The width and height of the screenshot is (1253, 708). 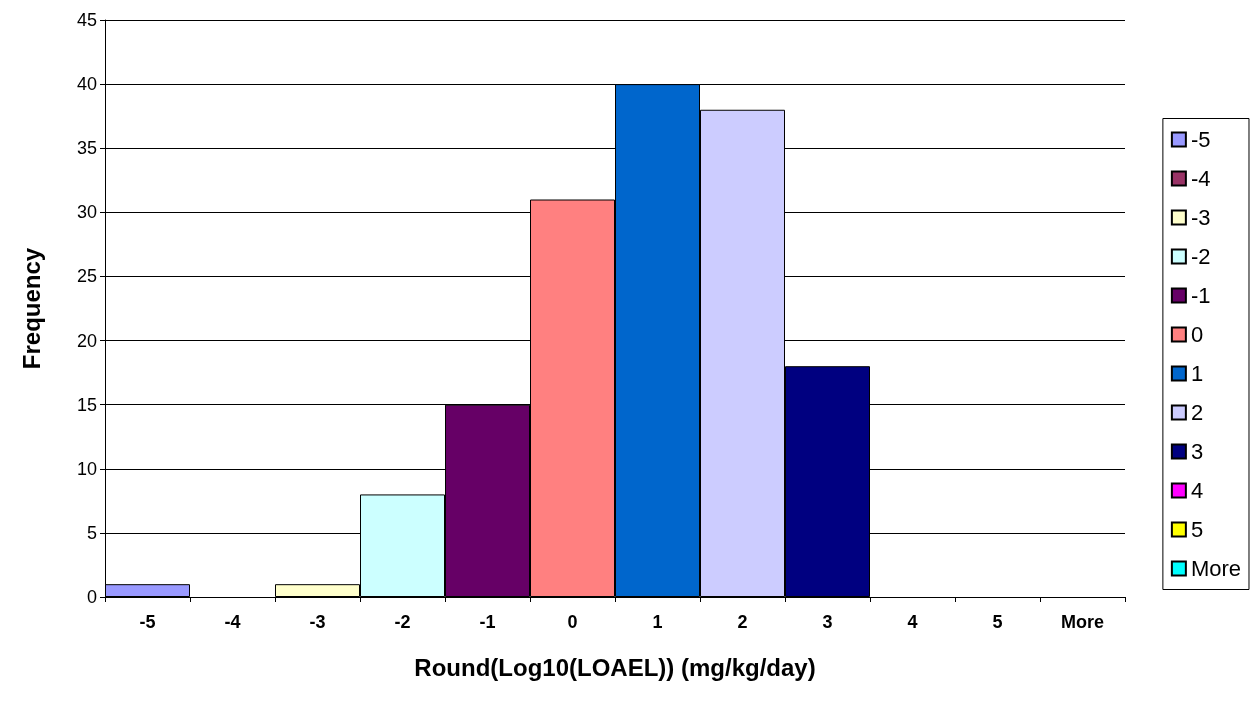 What do you see at coordinates (1197, 490) in the screenshot?
I see `legend-label: 4` at bounding box center [1197, 490].